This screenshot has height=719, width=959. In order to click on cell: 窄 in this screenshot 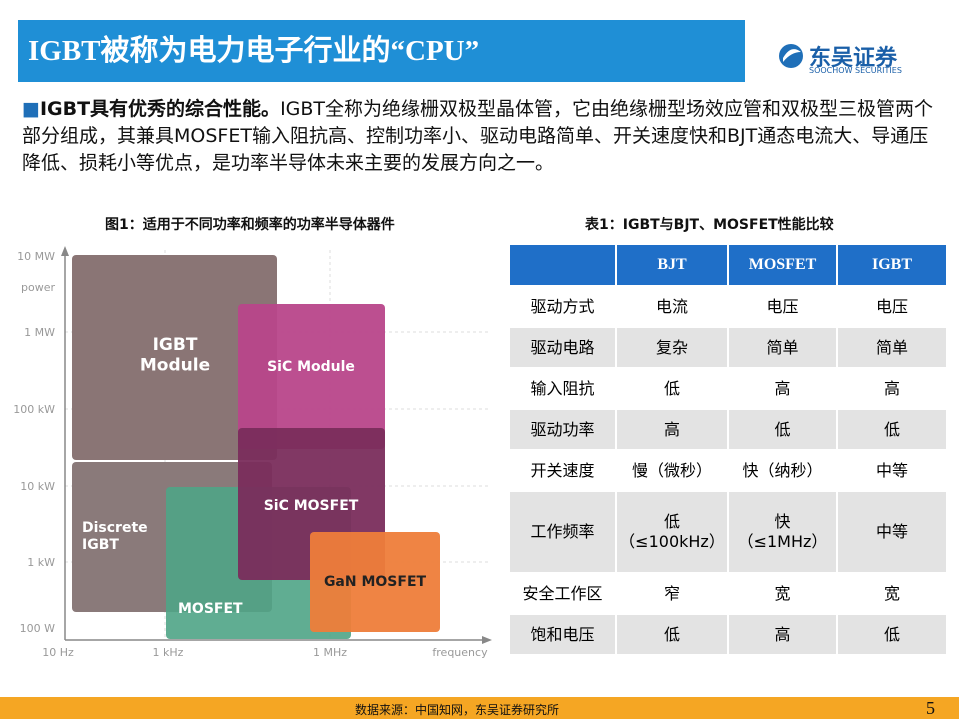, I will do `click(672, 593)`.